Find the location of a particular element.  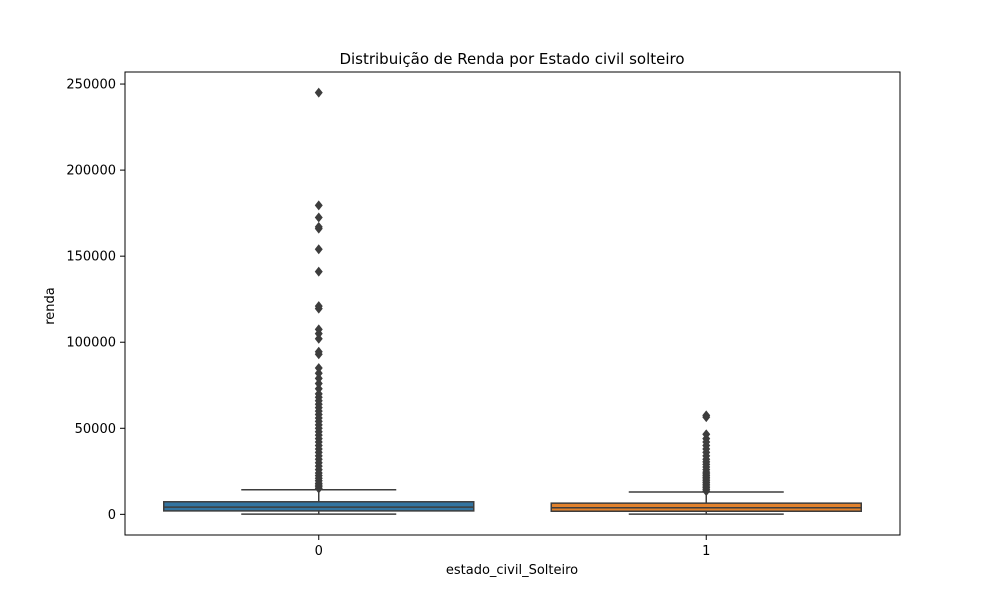

y-tick-label: 200000 is located at coordinates (91, 171).